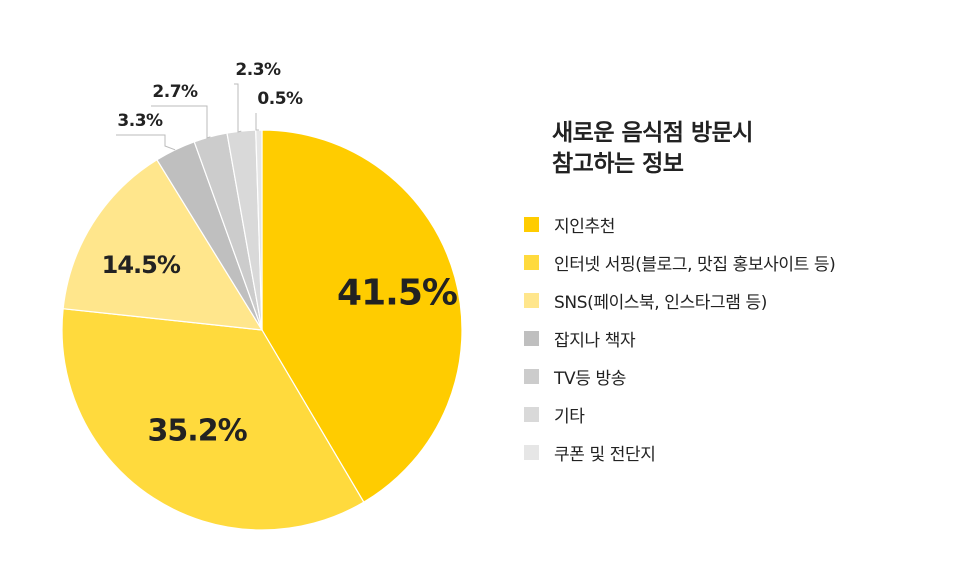 The image size is (954, 579). Describe the element at coordinates (679, 376) in the screenshot. I see `legend-item: TV등 방송` at that location.